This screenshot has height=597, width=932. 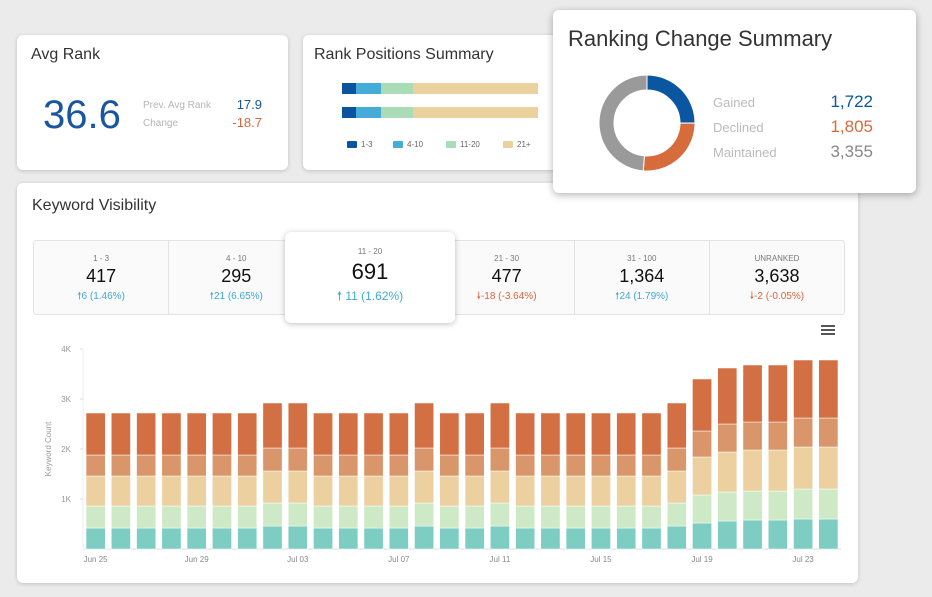 I want to click on donut-slice-gained, so click(x=671, y=99).